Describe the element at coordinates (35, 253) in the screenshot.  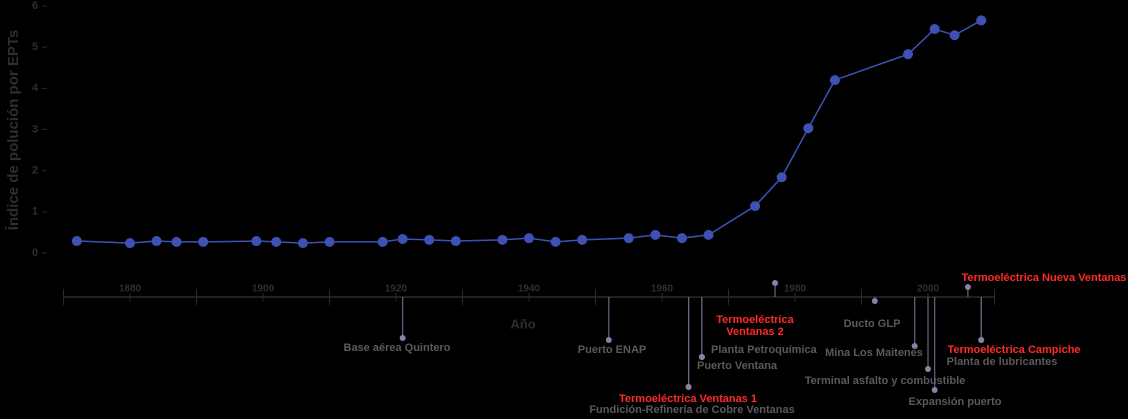
I see `y-tick-label: 0` at that location.